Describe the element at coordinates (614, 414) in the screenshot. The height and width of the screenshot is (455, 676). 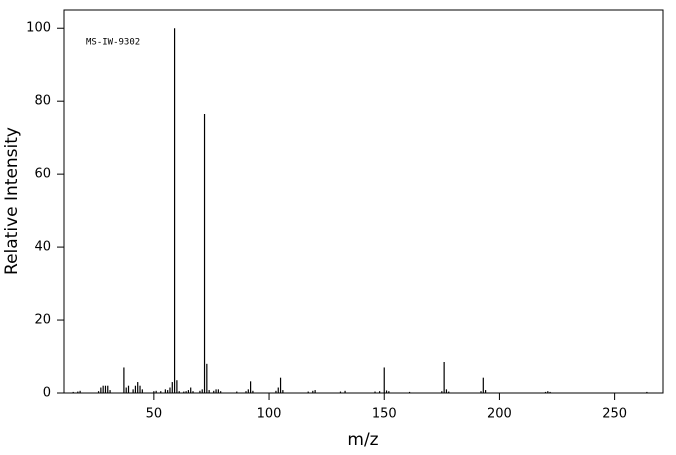
I see `x-tick-label: 250` at that location.